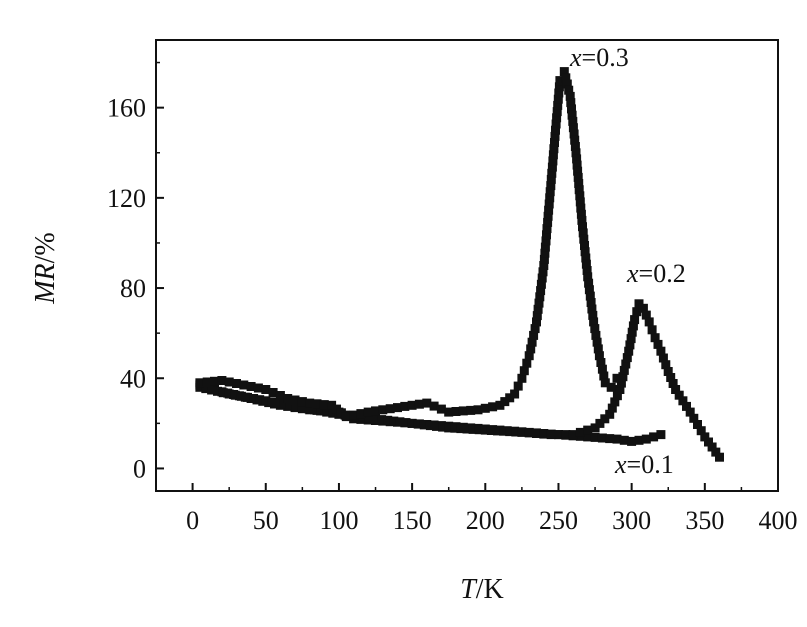 Image resolution: width=807 pixels, height=627 pixels. I want to click on series-label-x01: x=0.1, so click(644, 464).